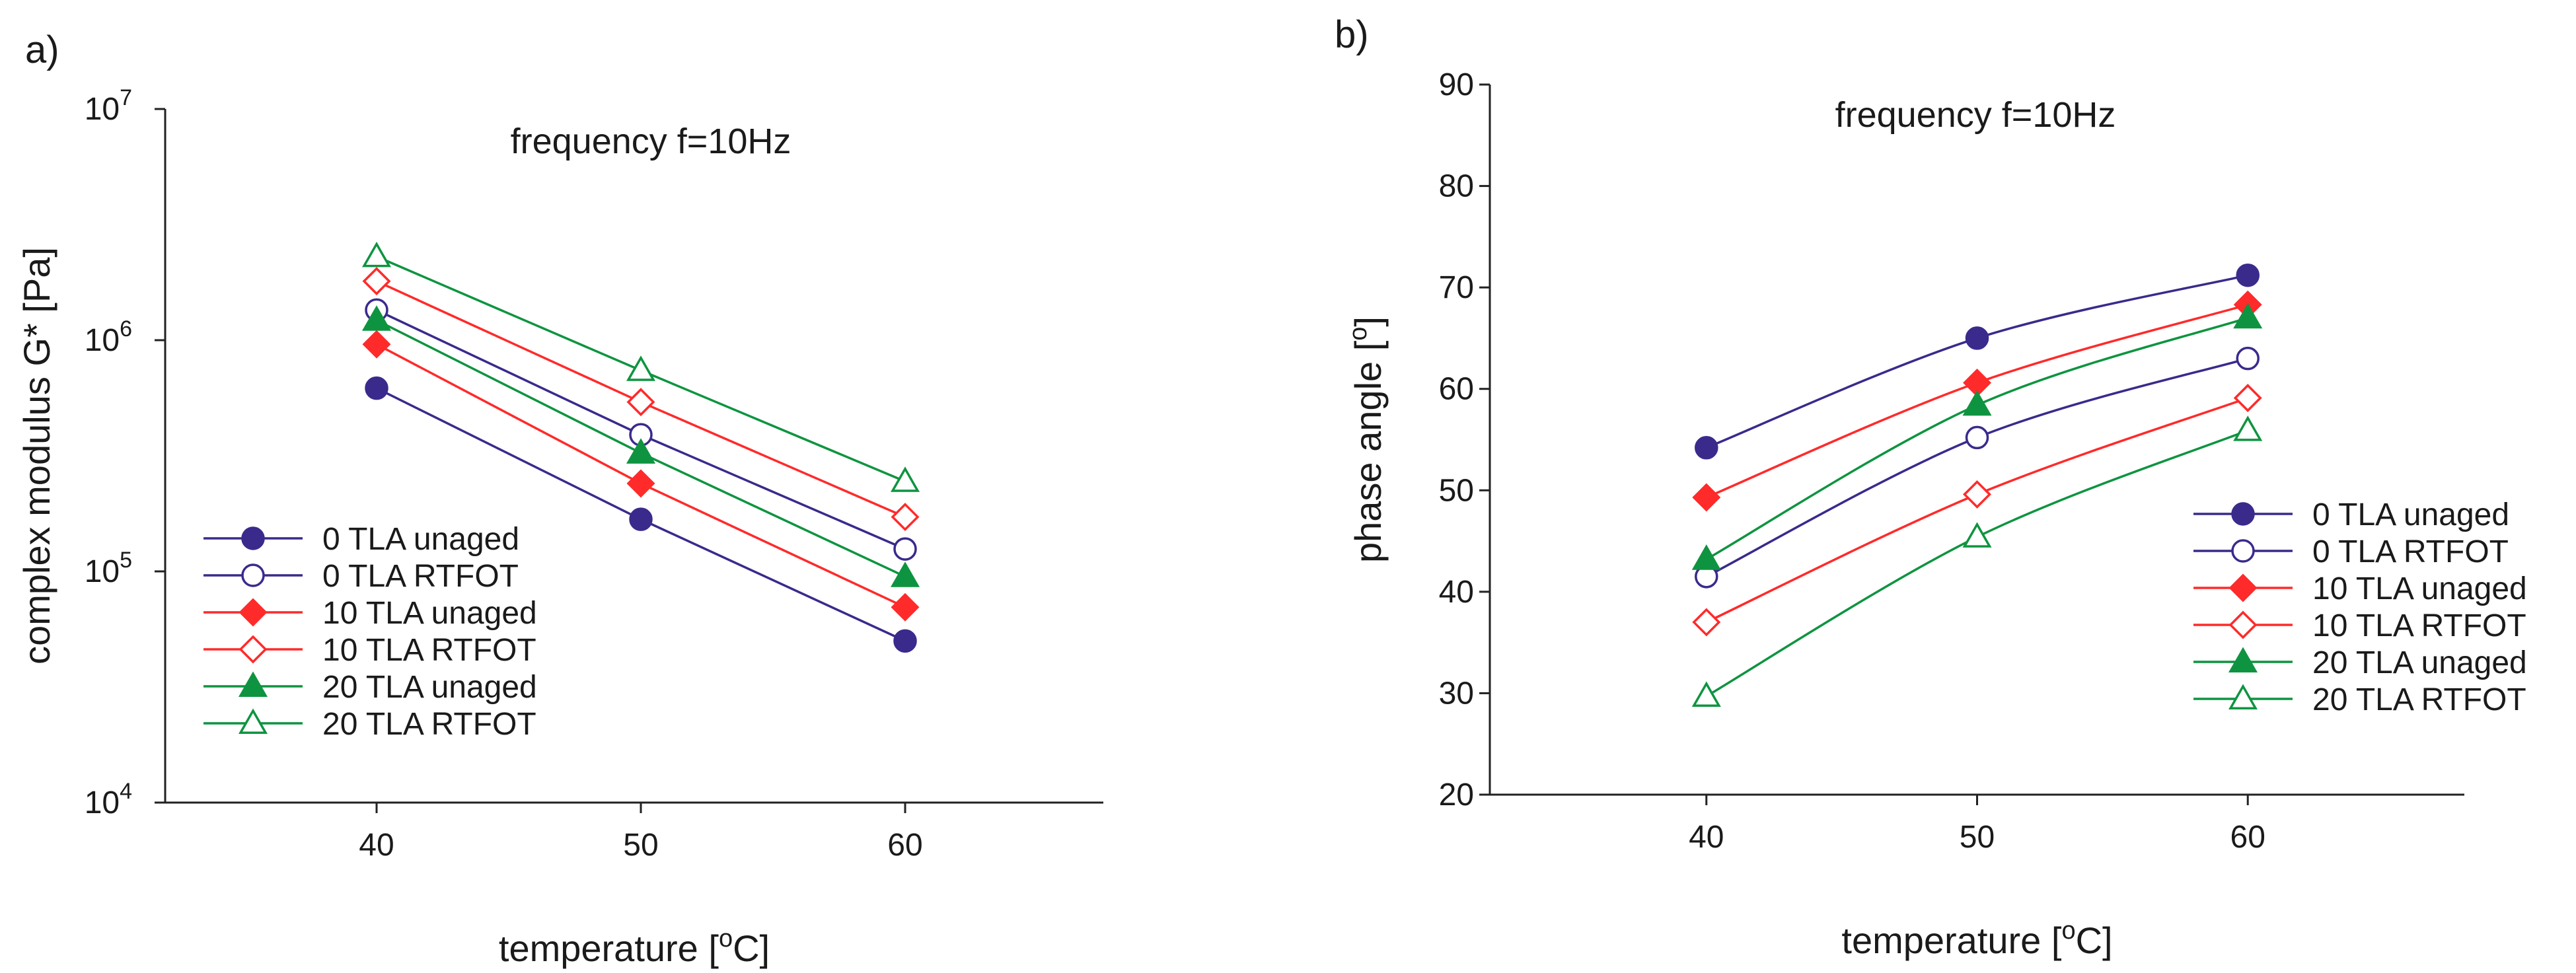  Describe the element at coordinates (429, 724) in the screenshot. I see `legend-label: 20 TLA RTFOT` at that location.